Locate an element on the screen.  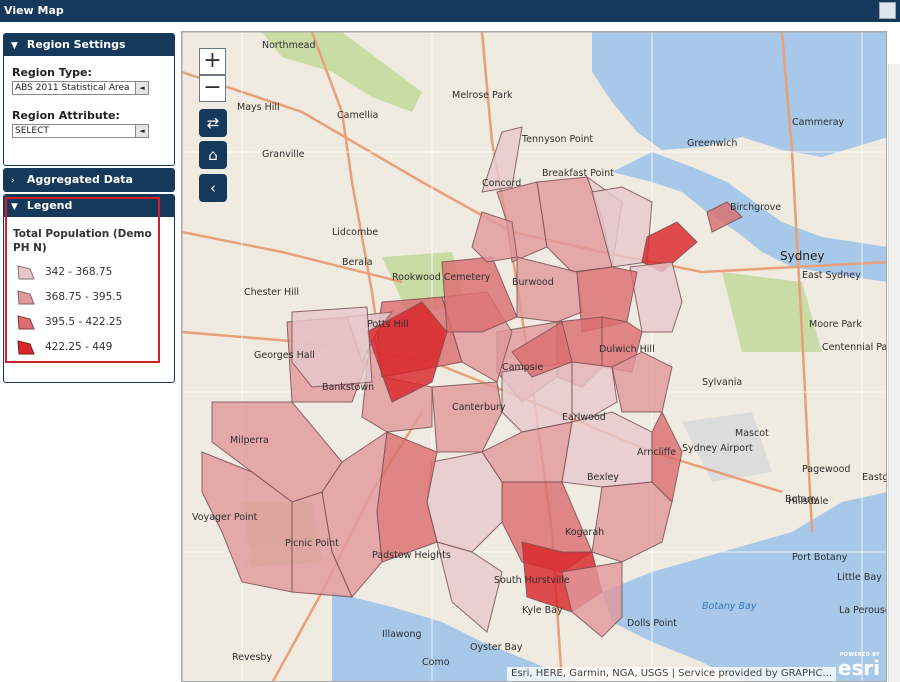
map-label: Rookwood Cemetery is located at coordinates (441, 277).